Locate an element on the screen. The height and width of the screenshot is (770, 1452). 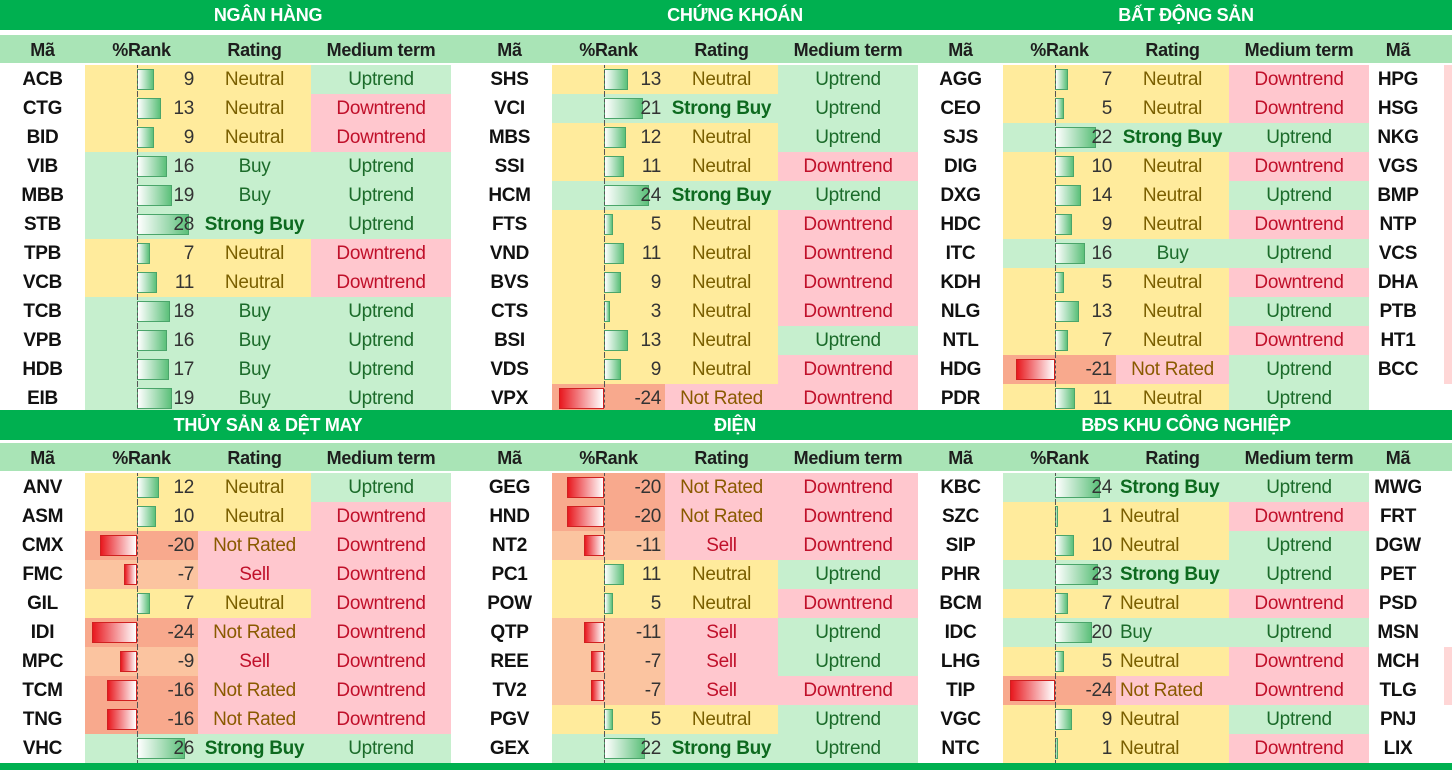
stock-code: LHG is located at coordinates (960, 661).